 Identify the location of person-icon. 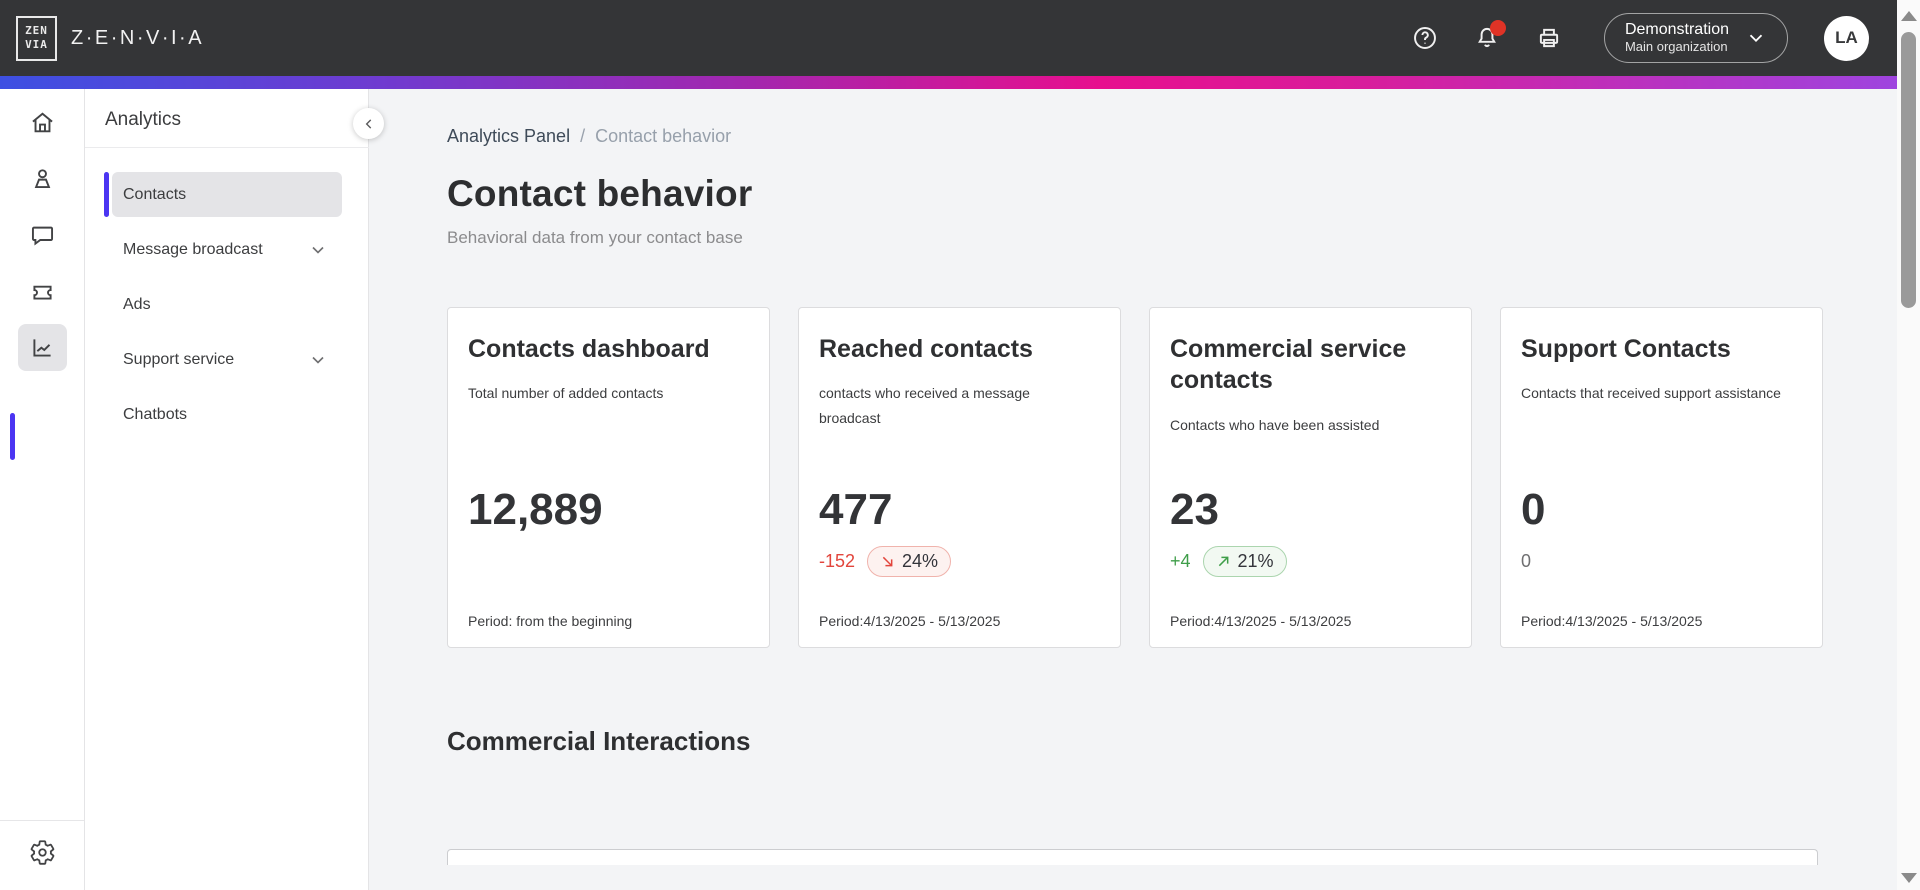
(42, 179).